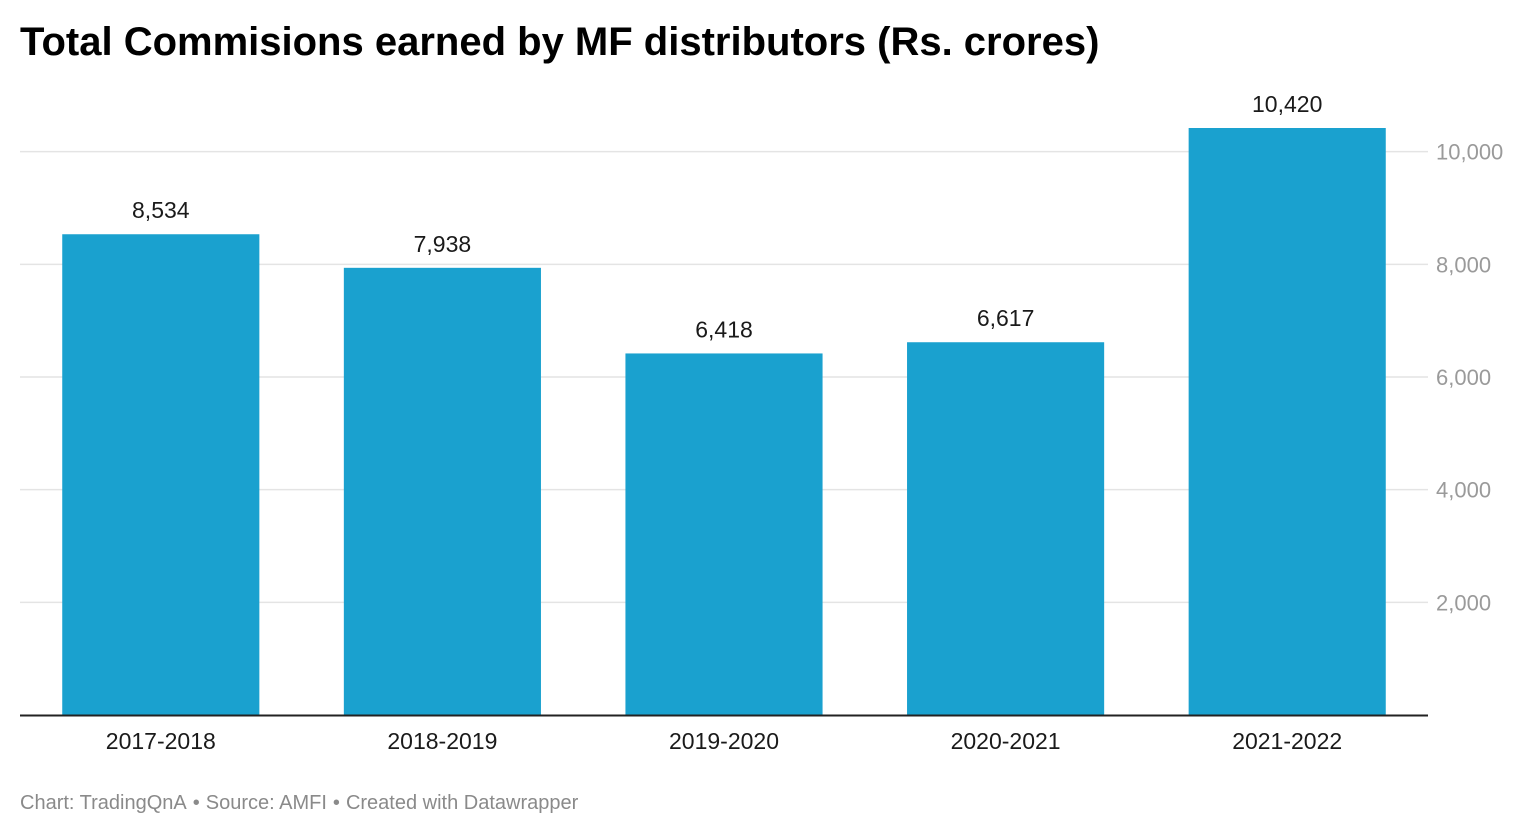  Describe the element at coordinates (266, 803) in the screenshot. I see `chart-source: Source: AMFI` at that location.